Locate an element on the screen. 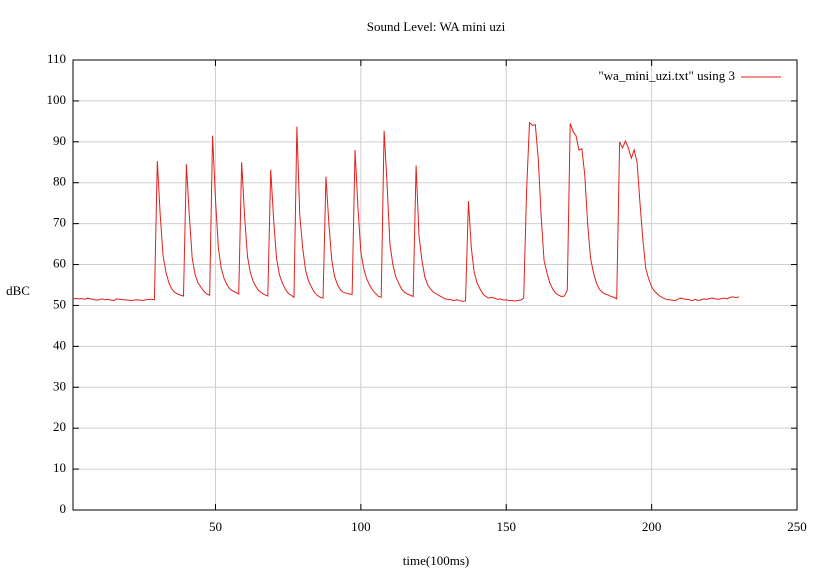 Image resolution: width=822 pixels, height=577 pixels. x-tick-label: 100 is located at coordinates (361, 526).